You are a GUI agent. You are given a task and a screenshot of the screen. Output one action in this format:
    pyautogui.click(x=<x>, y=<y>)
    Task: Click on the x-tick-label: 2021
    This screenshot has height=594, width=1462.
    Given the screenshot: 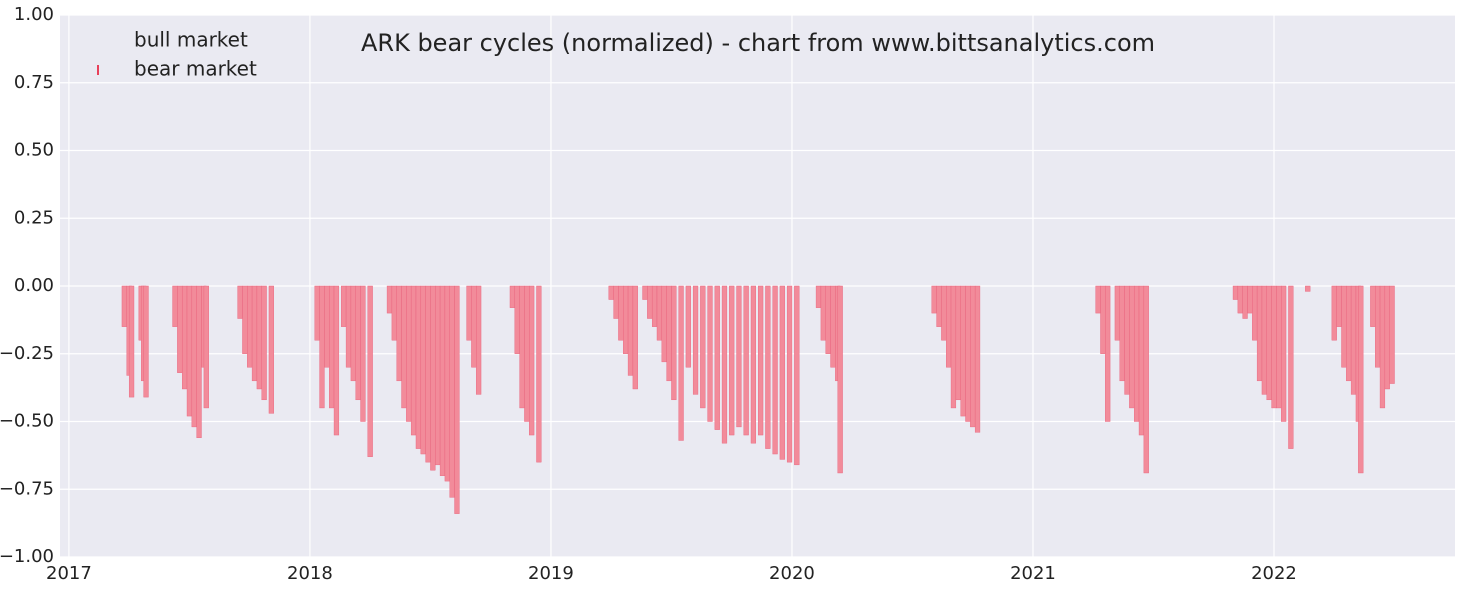 What is the action you would take?
    pyautogui.click(x=1033, y=573)
    